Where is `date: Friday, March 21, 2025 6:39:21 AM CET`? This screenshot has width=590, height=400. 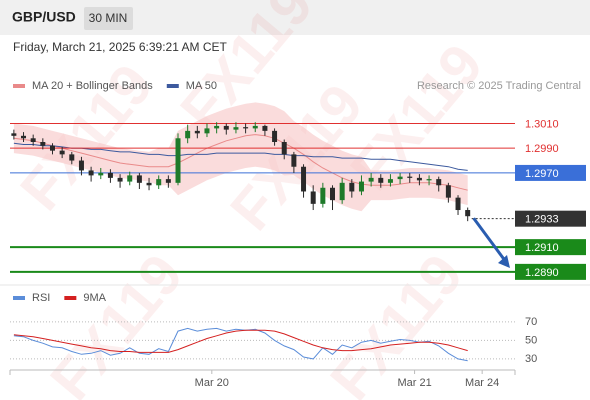
date: Friday, March 21, 2025 6:39:21 AM CET is located at coordinates (120, 47).